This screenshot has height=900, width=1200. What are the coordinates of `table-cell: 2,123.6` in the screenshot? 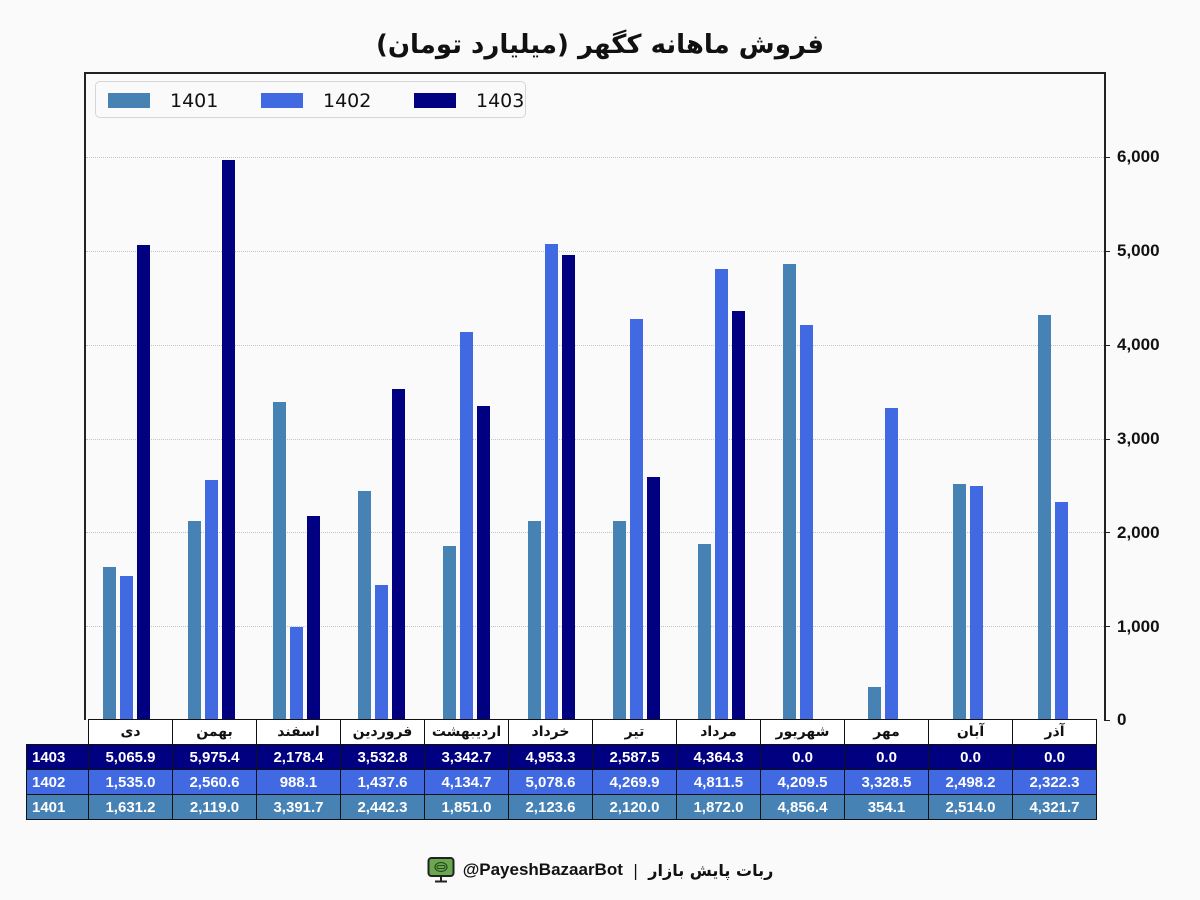 It's located at (550, 807).